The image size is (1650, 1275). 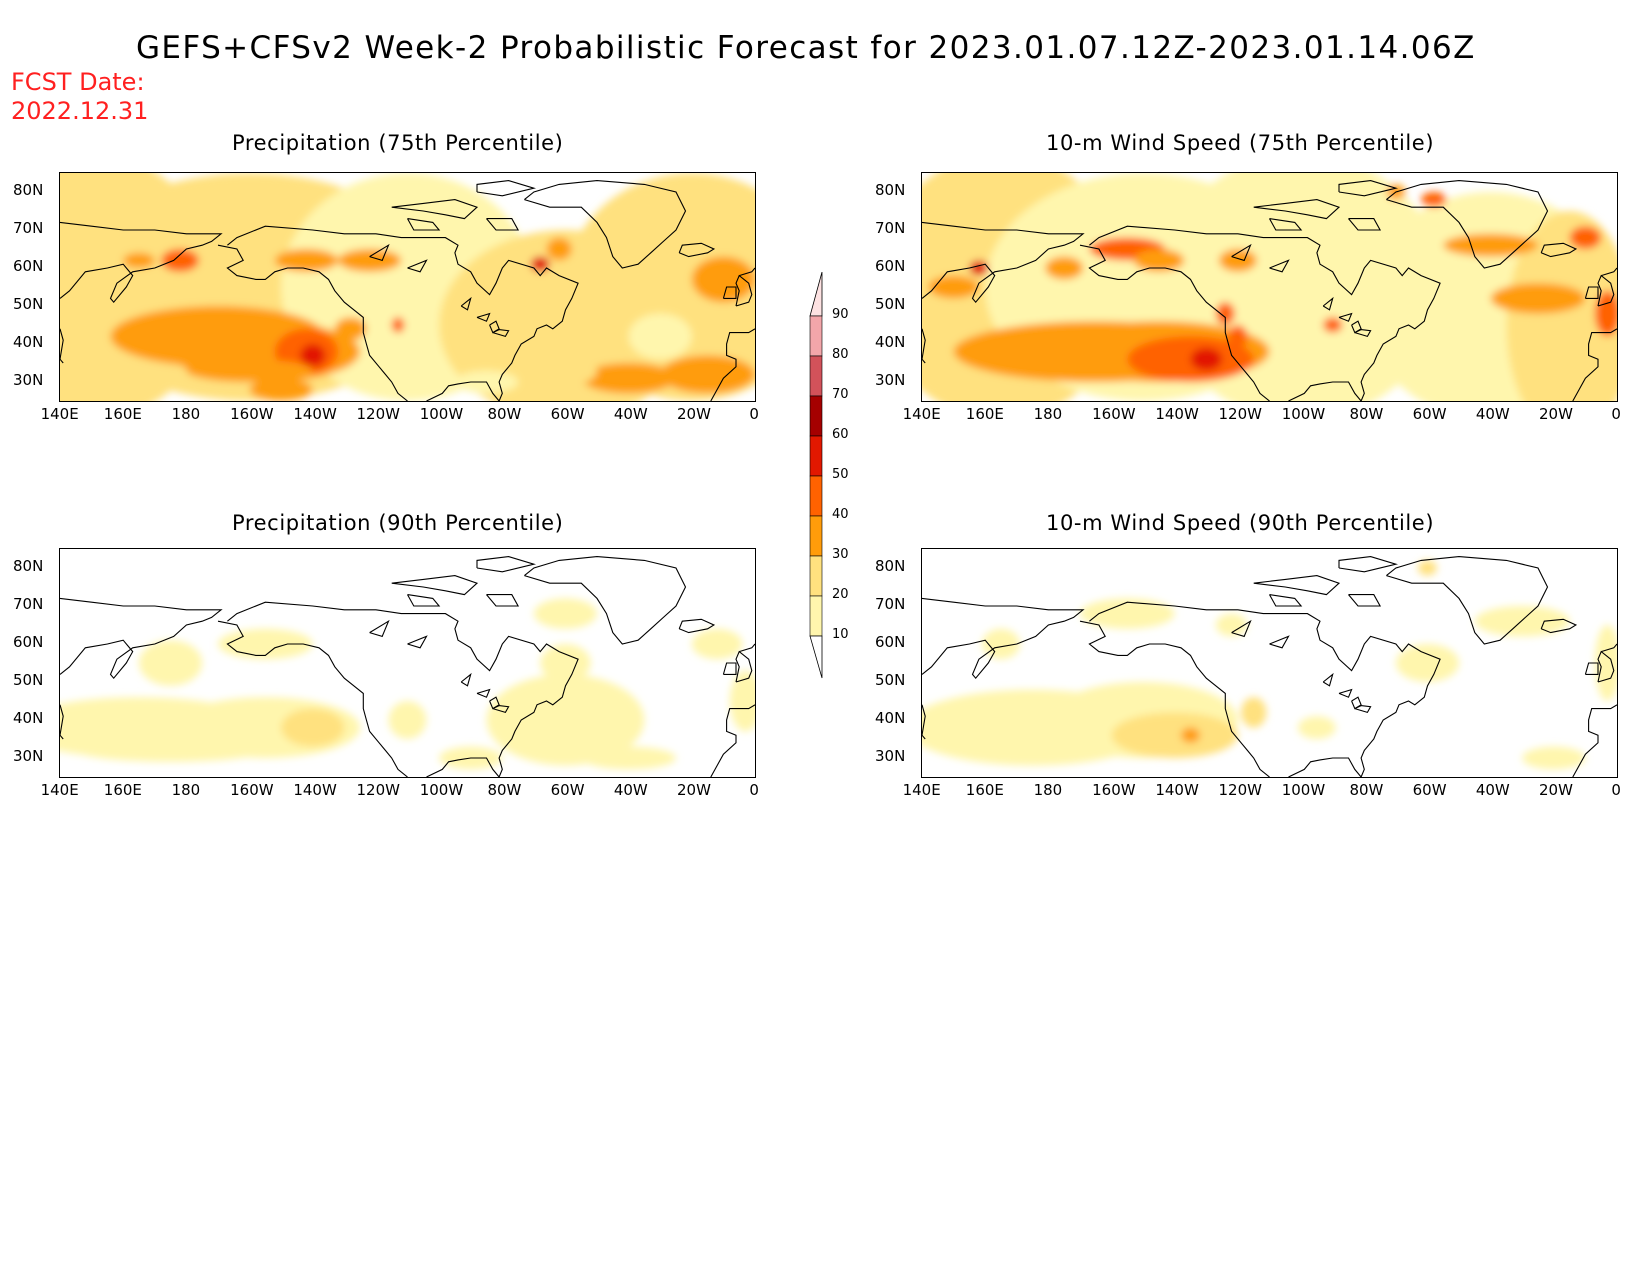 I want to click on panel-title-wind-75: 10-m Wind Speed (75th Percentile), so click(x=1240, y=143).